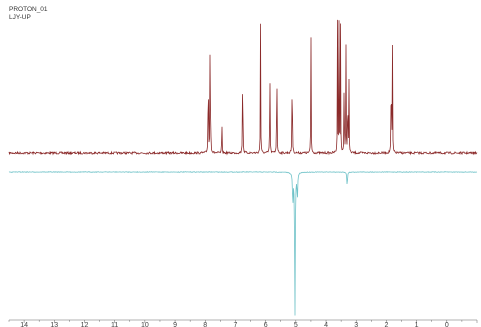 This screenshot has height=327, width=481. Describe the element at coordinates (205, 324) in the screenshot. I see `x-tick-label: 8` at that location.